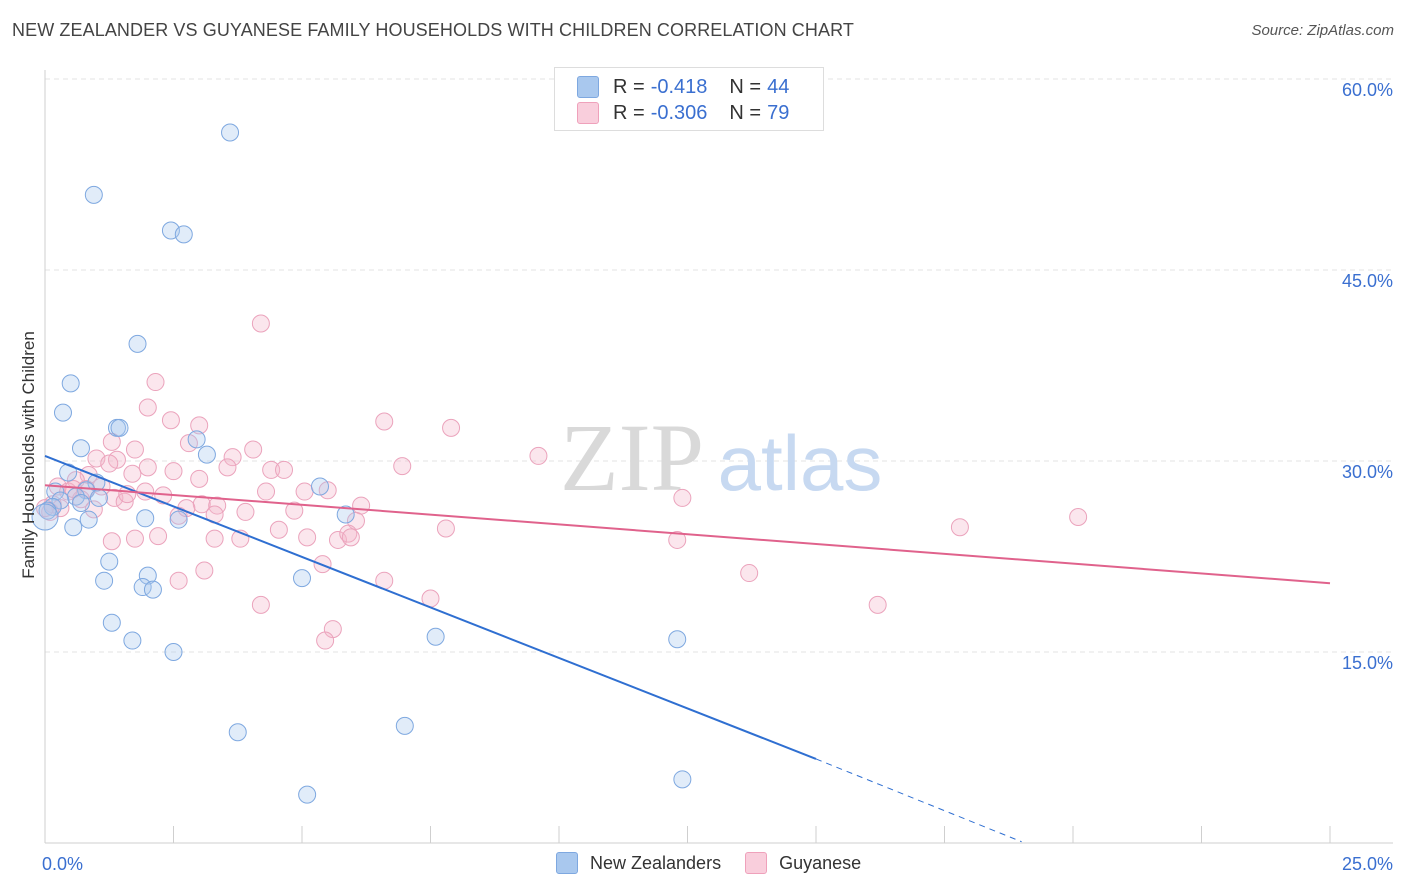  Describe the element at coordinates (687, 534) in the screenshot. I see `guyanese-trend-line` at that location.